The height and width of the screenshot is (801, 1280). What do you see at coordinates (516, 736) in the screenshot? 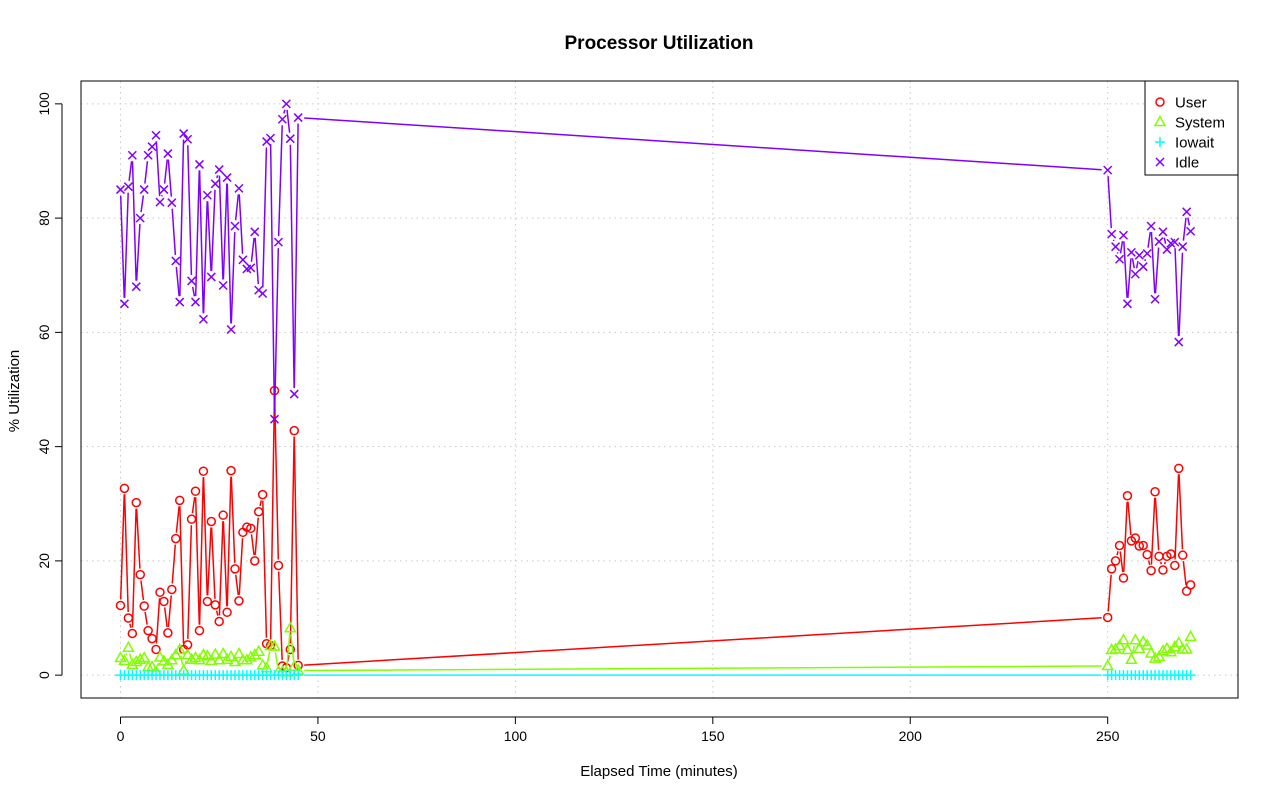
I see `x-tick-label: 100` at bounding box center [516, 736].